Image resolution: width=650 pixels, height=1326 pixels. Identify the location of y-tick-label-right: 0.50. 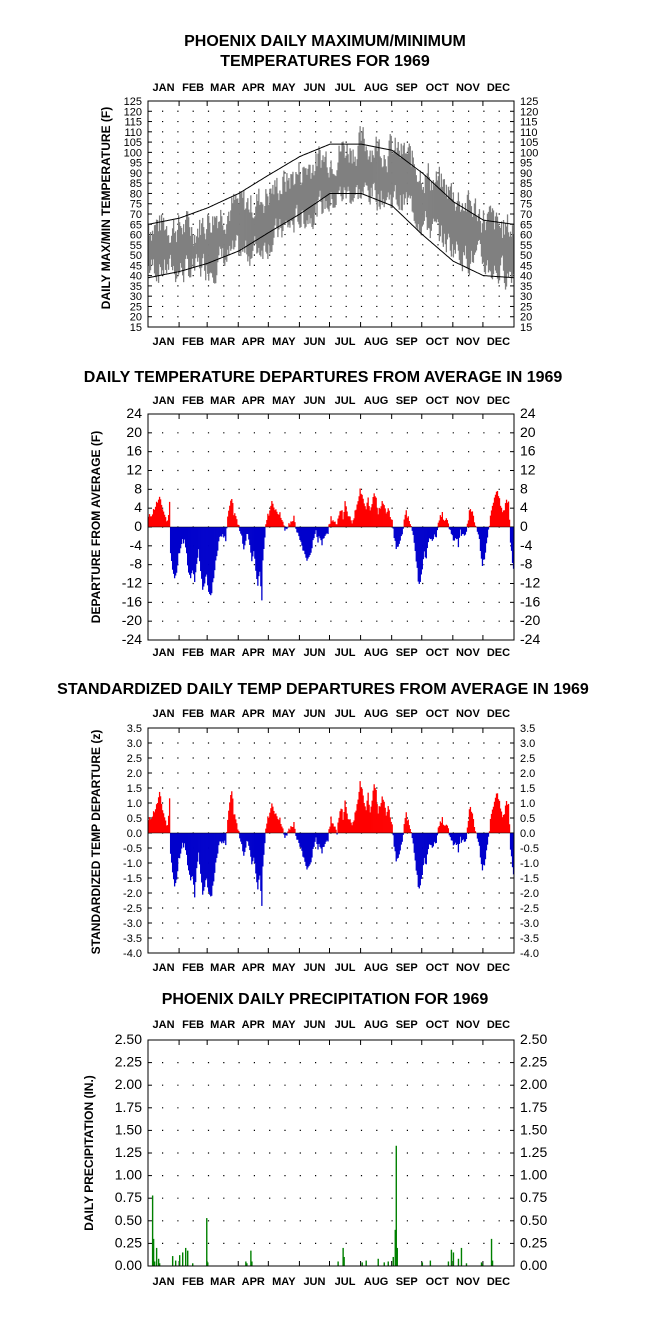
(533, 1220).